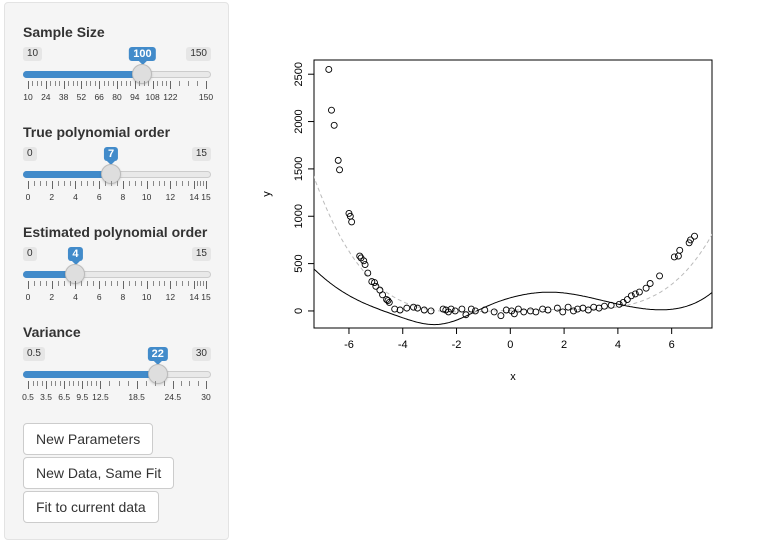  Describe the element at coordinates (136, 397) in the screenshot. I see `slider-tick-label: 18.5` at that location.